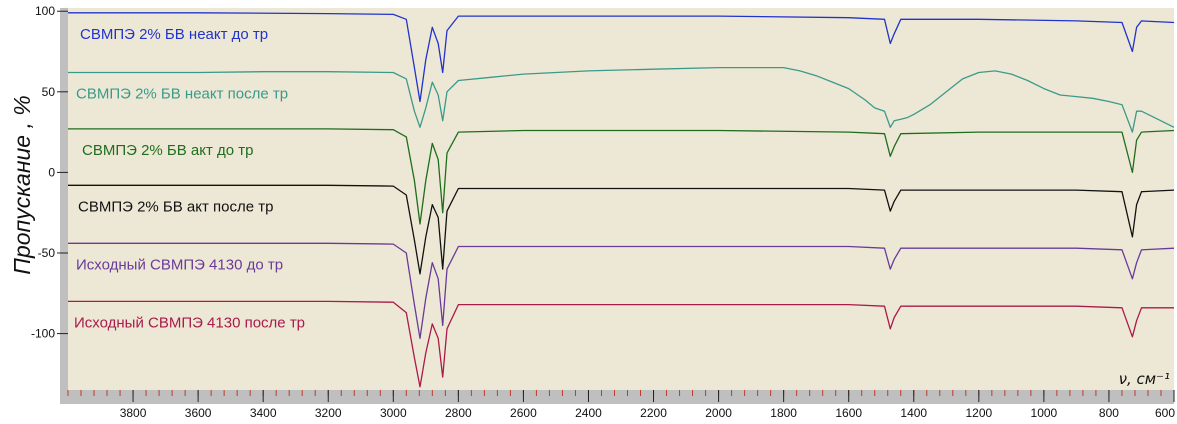 This screenshot has width=1177, height=424. I want to click on series-label-5: Исходный СВМПЭ 4130 после тр, so click(189, 322).